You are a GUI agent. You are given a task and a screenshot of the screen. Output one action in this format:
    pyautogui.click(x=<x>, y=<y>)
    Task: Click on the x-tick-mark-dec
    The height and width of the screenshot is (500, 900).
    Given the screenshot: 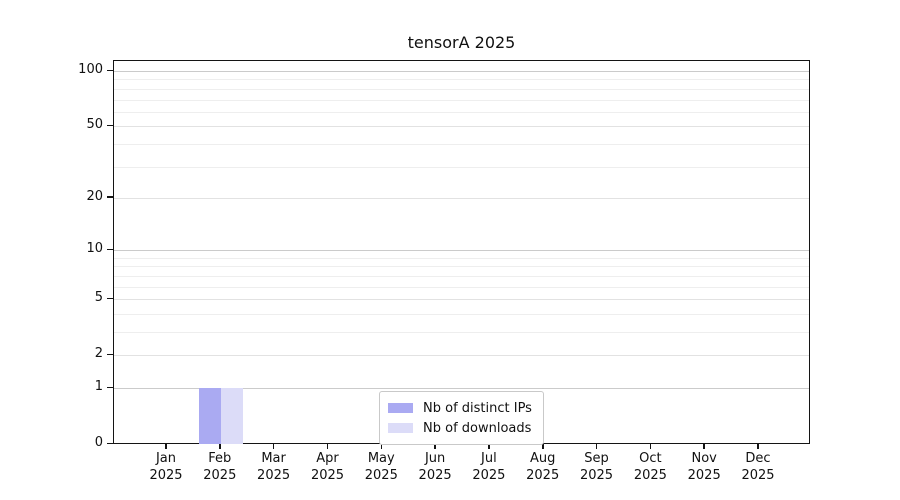 What is the action you would take?
    pyautogui.click(x=758, y=446)
    